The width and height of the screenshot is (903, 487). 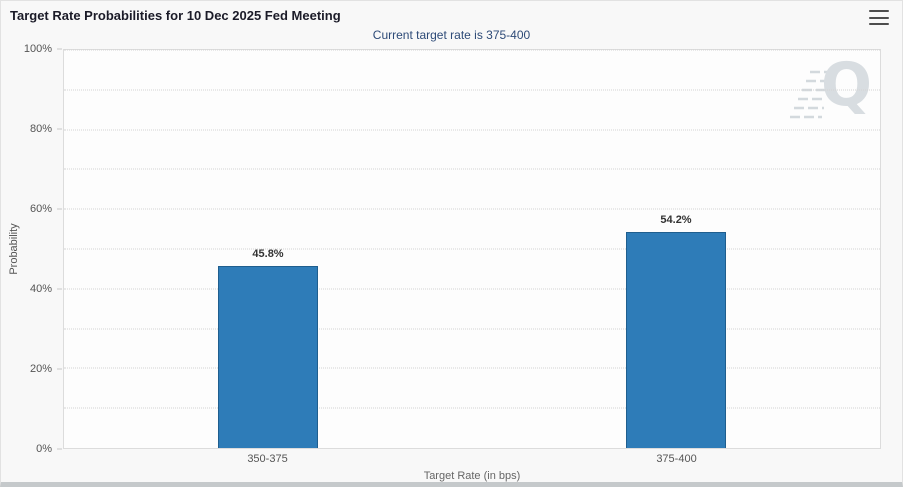 What do you see at coordinates (32, 249) in the screenshot?
I see `y-axis: 0% 20% 40% 60% 80% 100%` at bounding box center [32, 249].